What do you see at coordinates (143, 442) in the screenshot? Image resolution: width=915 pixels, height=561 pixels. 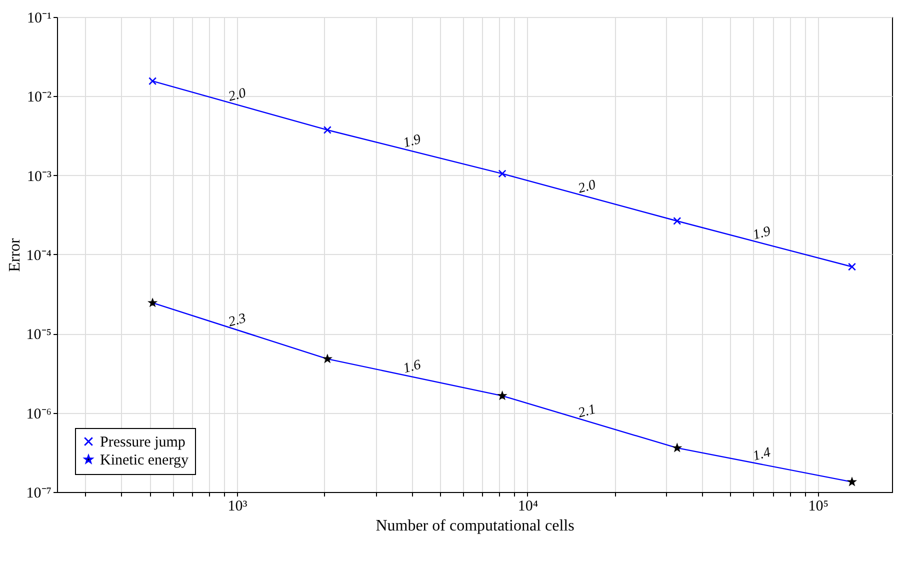 I see `legend-label: Pressure jump` at bounding box center [143, 442].